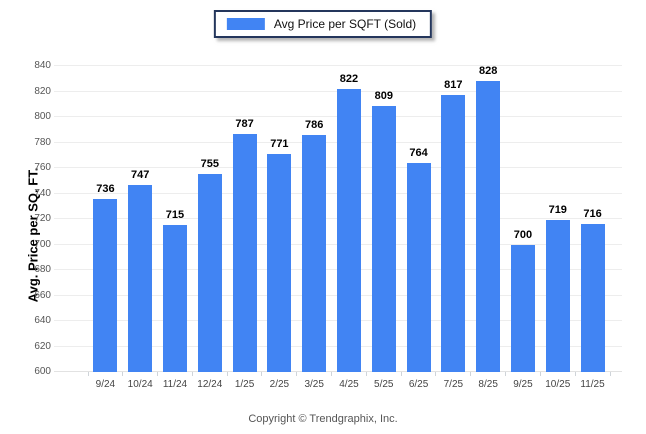 Image resolution: width=646 pixels, height=434 pixels. I want to click on x-tick-label: 10/25, so click(558, 384).